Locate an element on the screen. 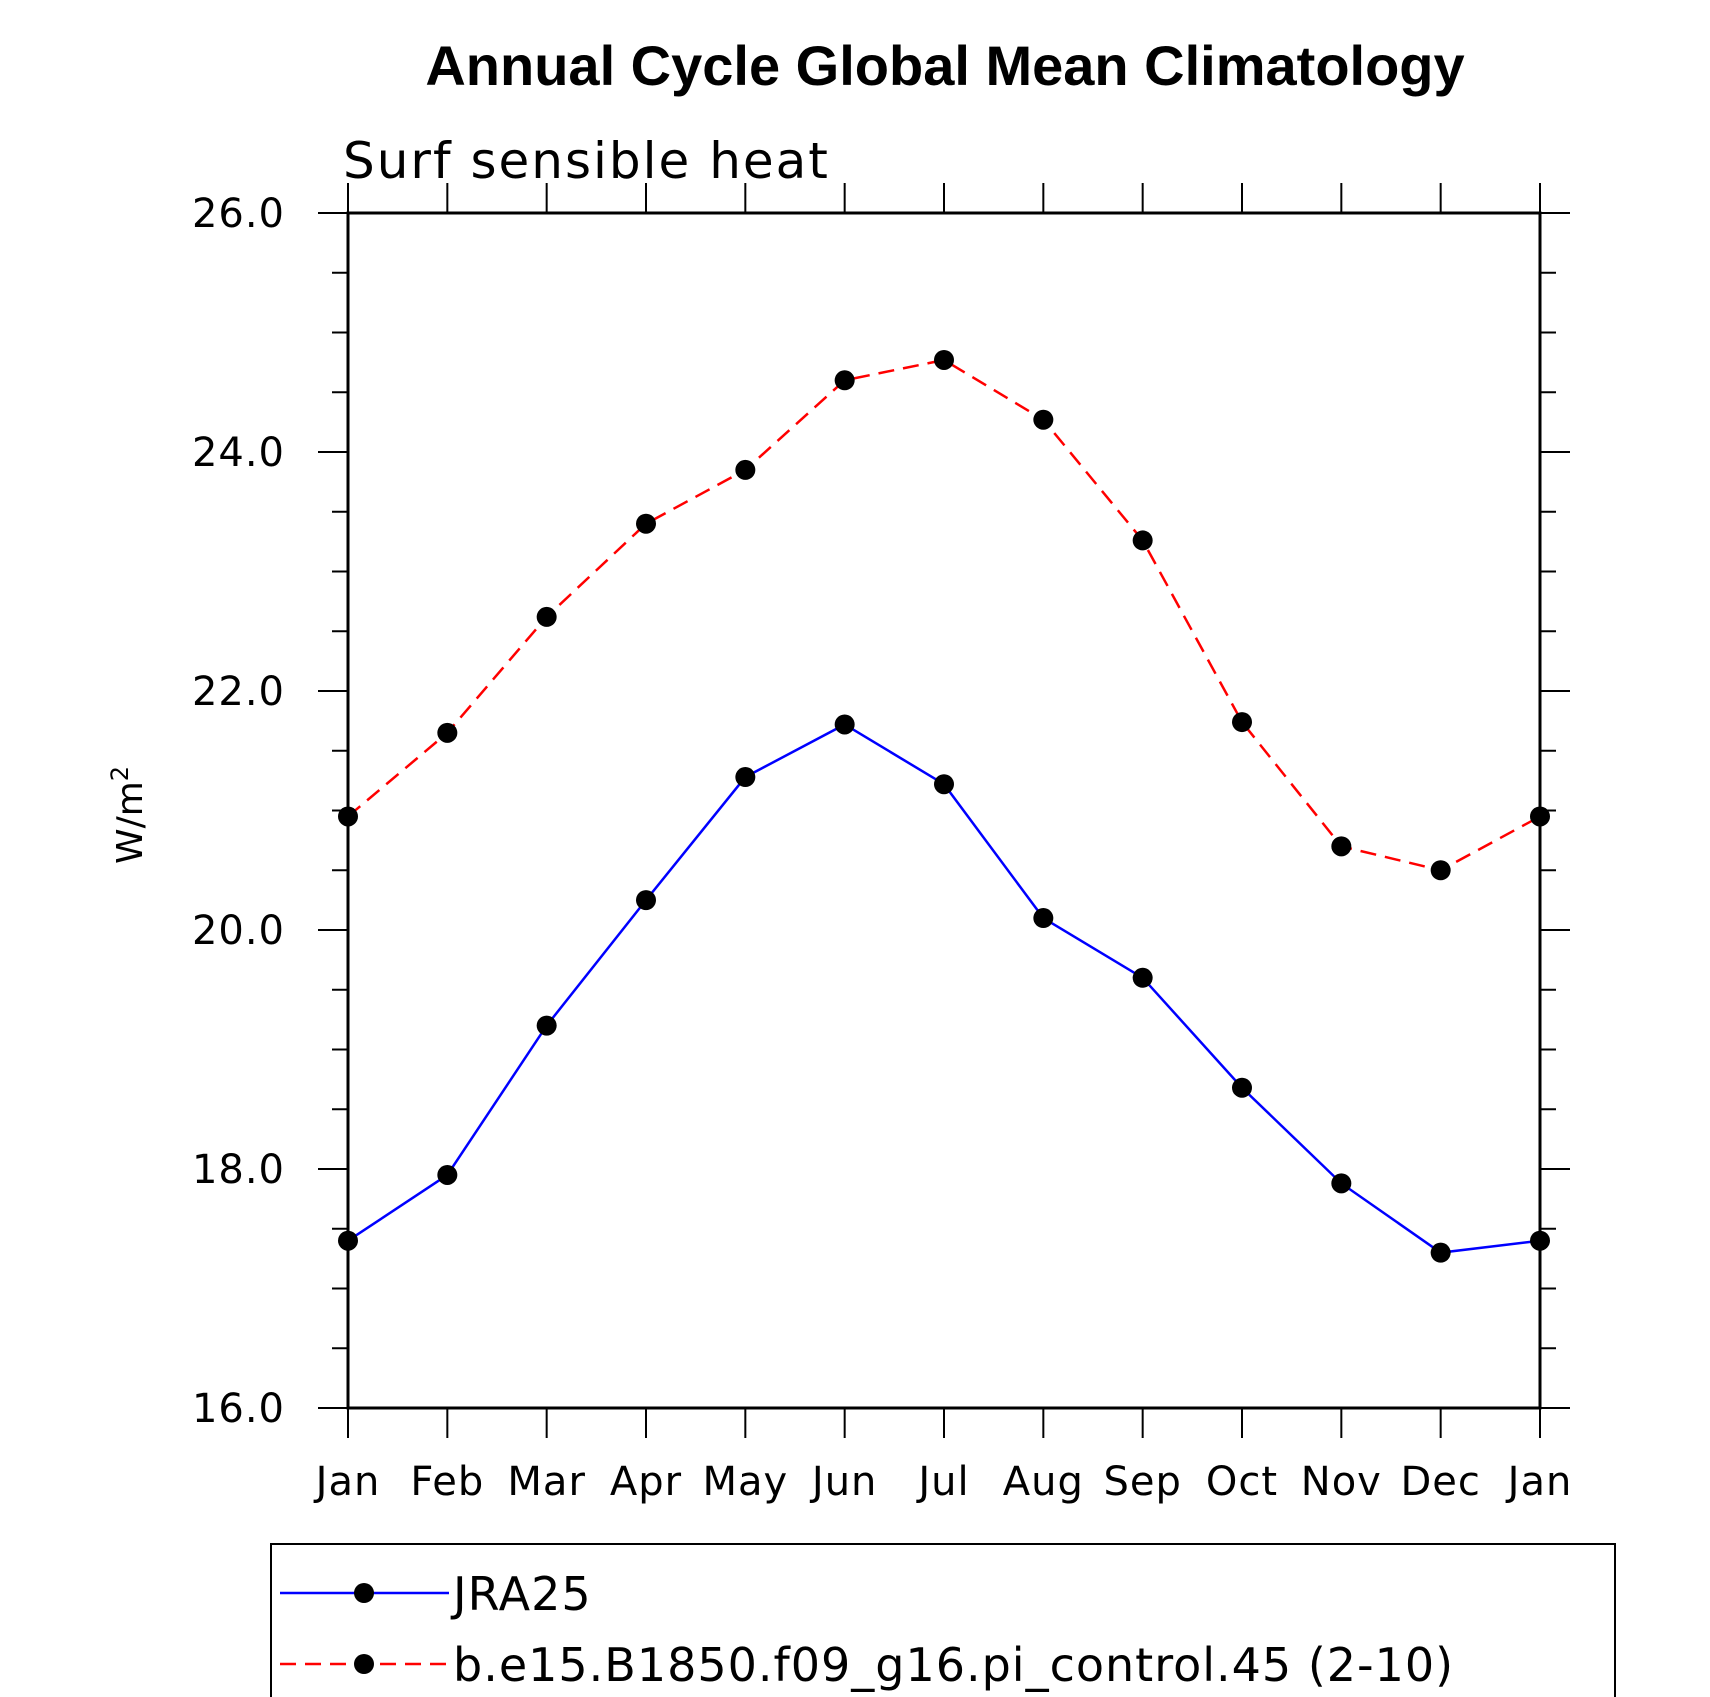 Image resolution: width=1710 pixels, height=1697 pixels. x-tick-label: Aug is located at coordinates (1043, 1482).